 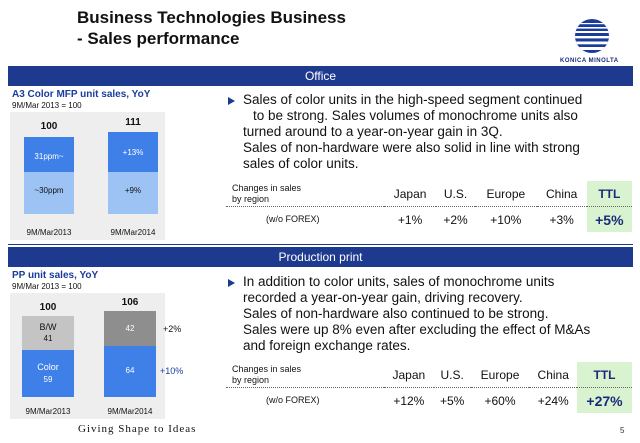 What do you see at coordinates (561, 219) in the screenshot?
I see `office-value-china: +3%` at bounding box center [561, 219].